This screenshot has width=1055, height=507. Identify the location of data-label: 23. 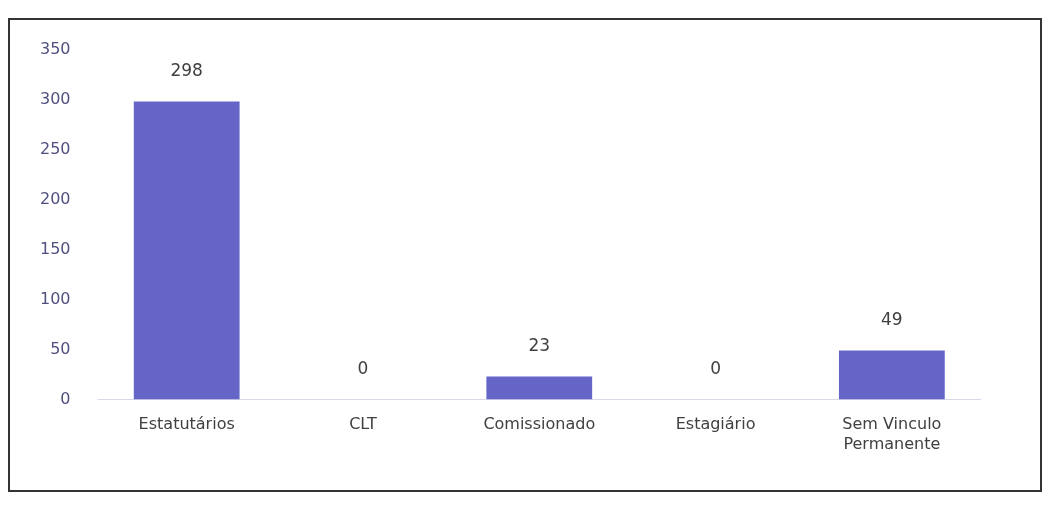
(539, 344).